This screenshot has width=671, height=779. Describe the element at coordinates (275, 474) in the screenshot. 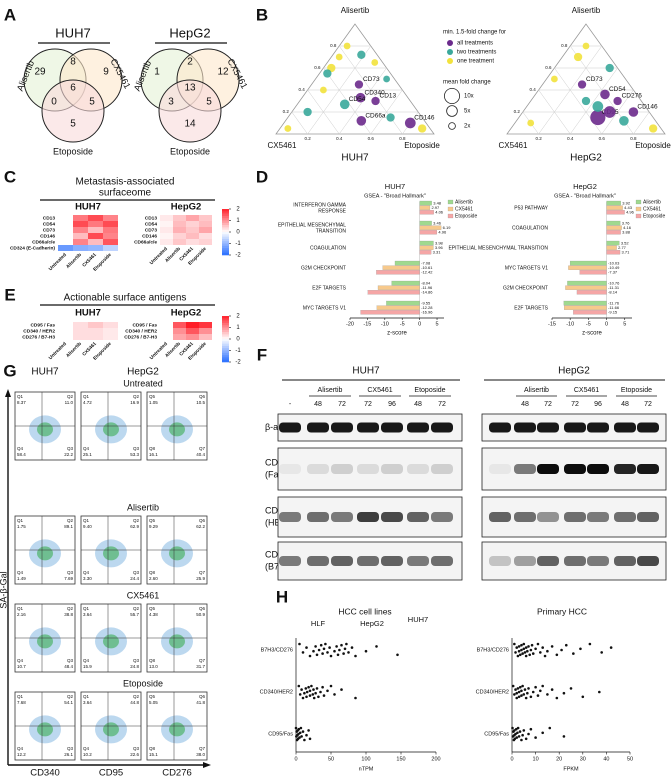

I see `blot-row-label: (Fas)` at that location.